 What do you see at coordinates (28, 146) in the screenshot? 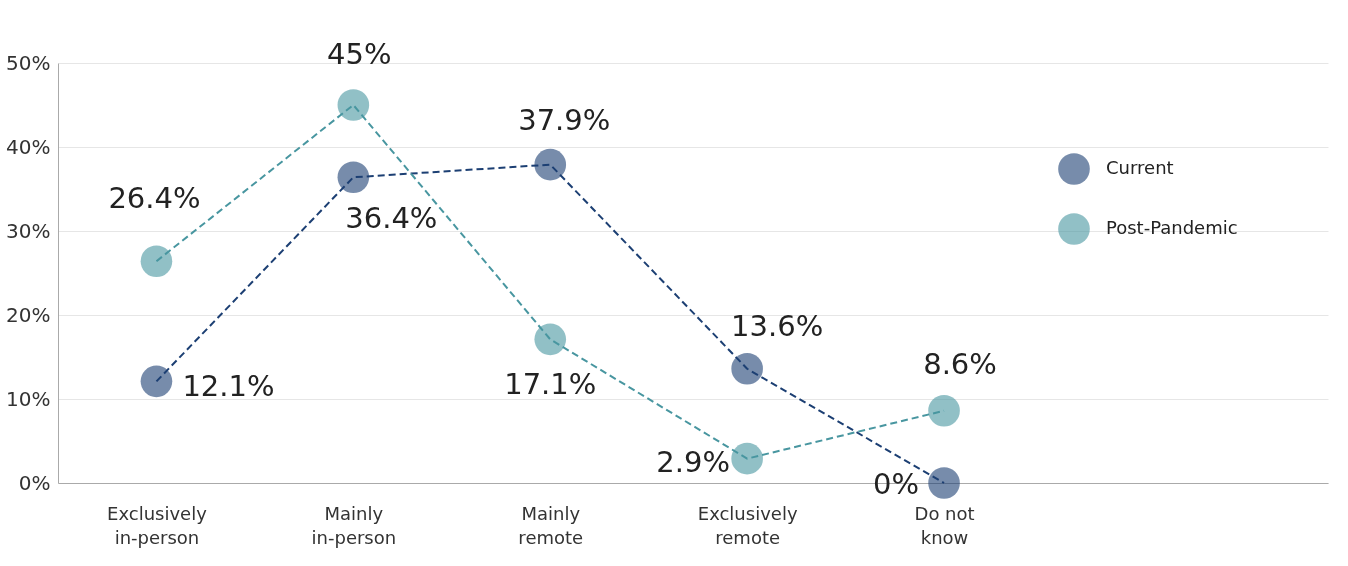
I see `y-tick-label: 40%` at bounding box center [28, 146].